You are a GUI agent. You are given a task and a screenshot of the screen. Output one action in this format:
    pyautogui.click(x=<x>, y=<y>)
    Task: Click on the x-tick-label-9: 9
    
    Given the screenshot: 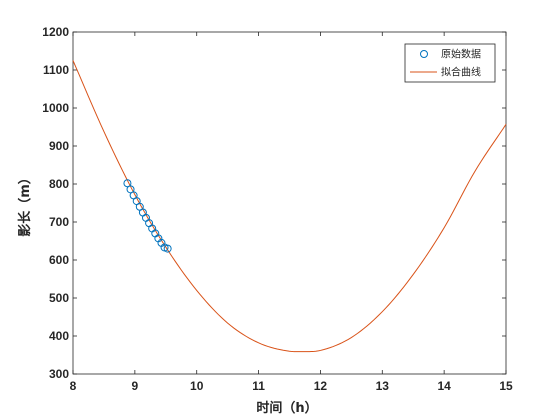 What is the action you would take?
    pyautogui.click(x=135, y=386)
    